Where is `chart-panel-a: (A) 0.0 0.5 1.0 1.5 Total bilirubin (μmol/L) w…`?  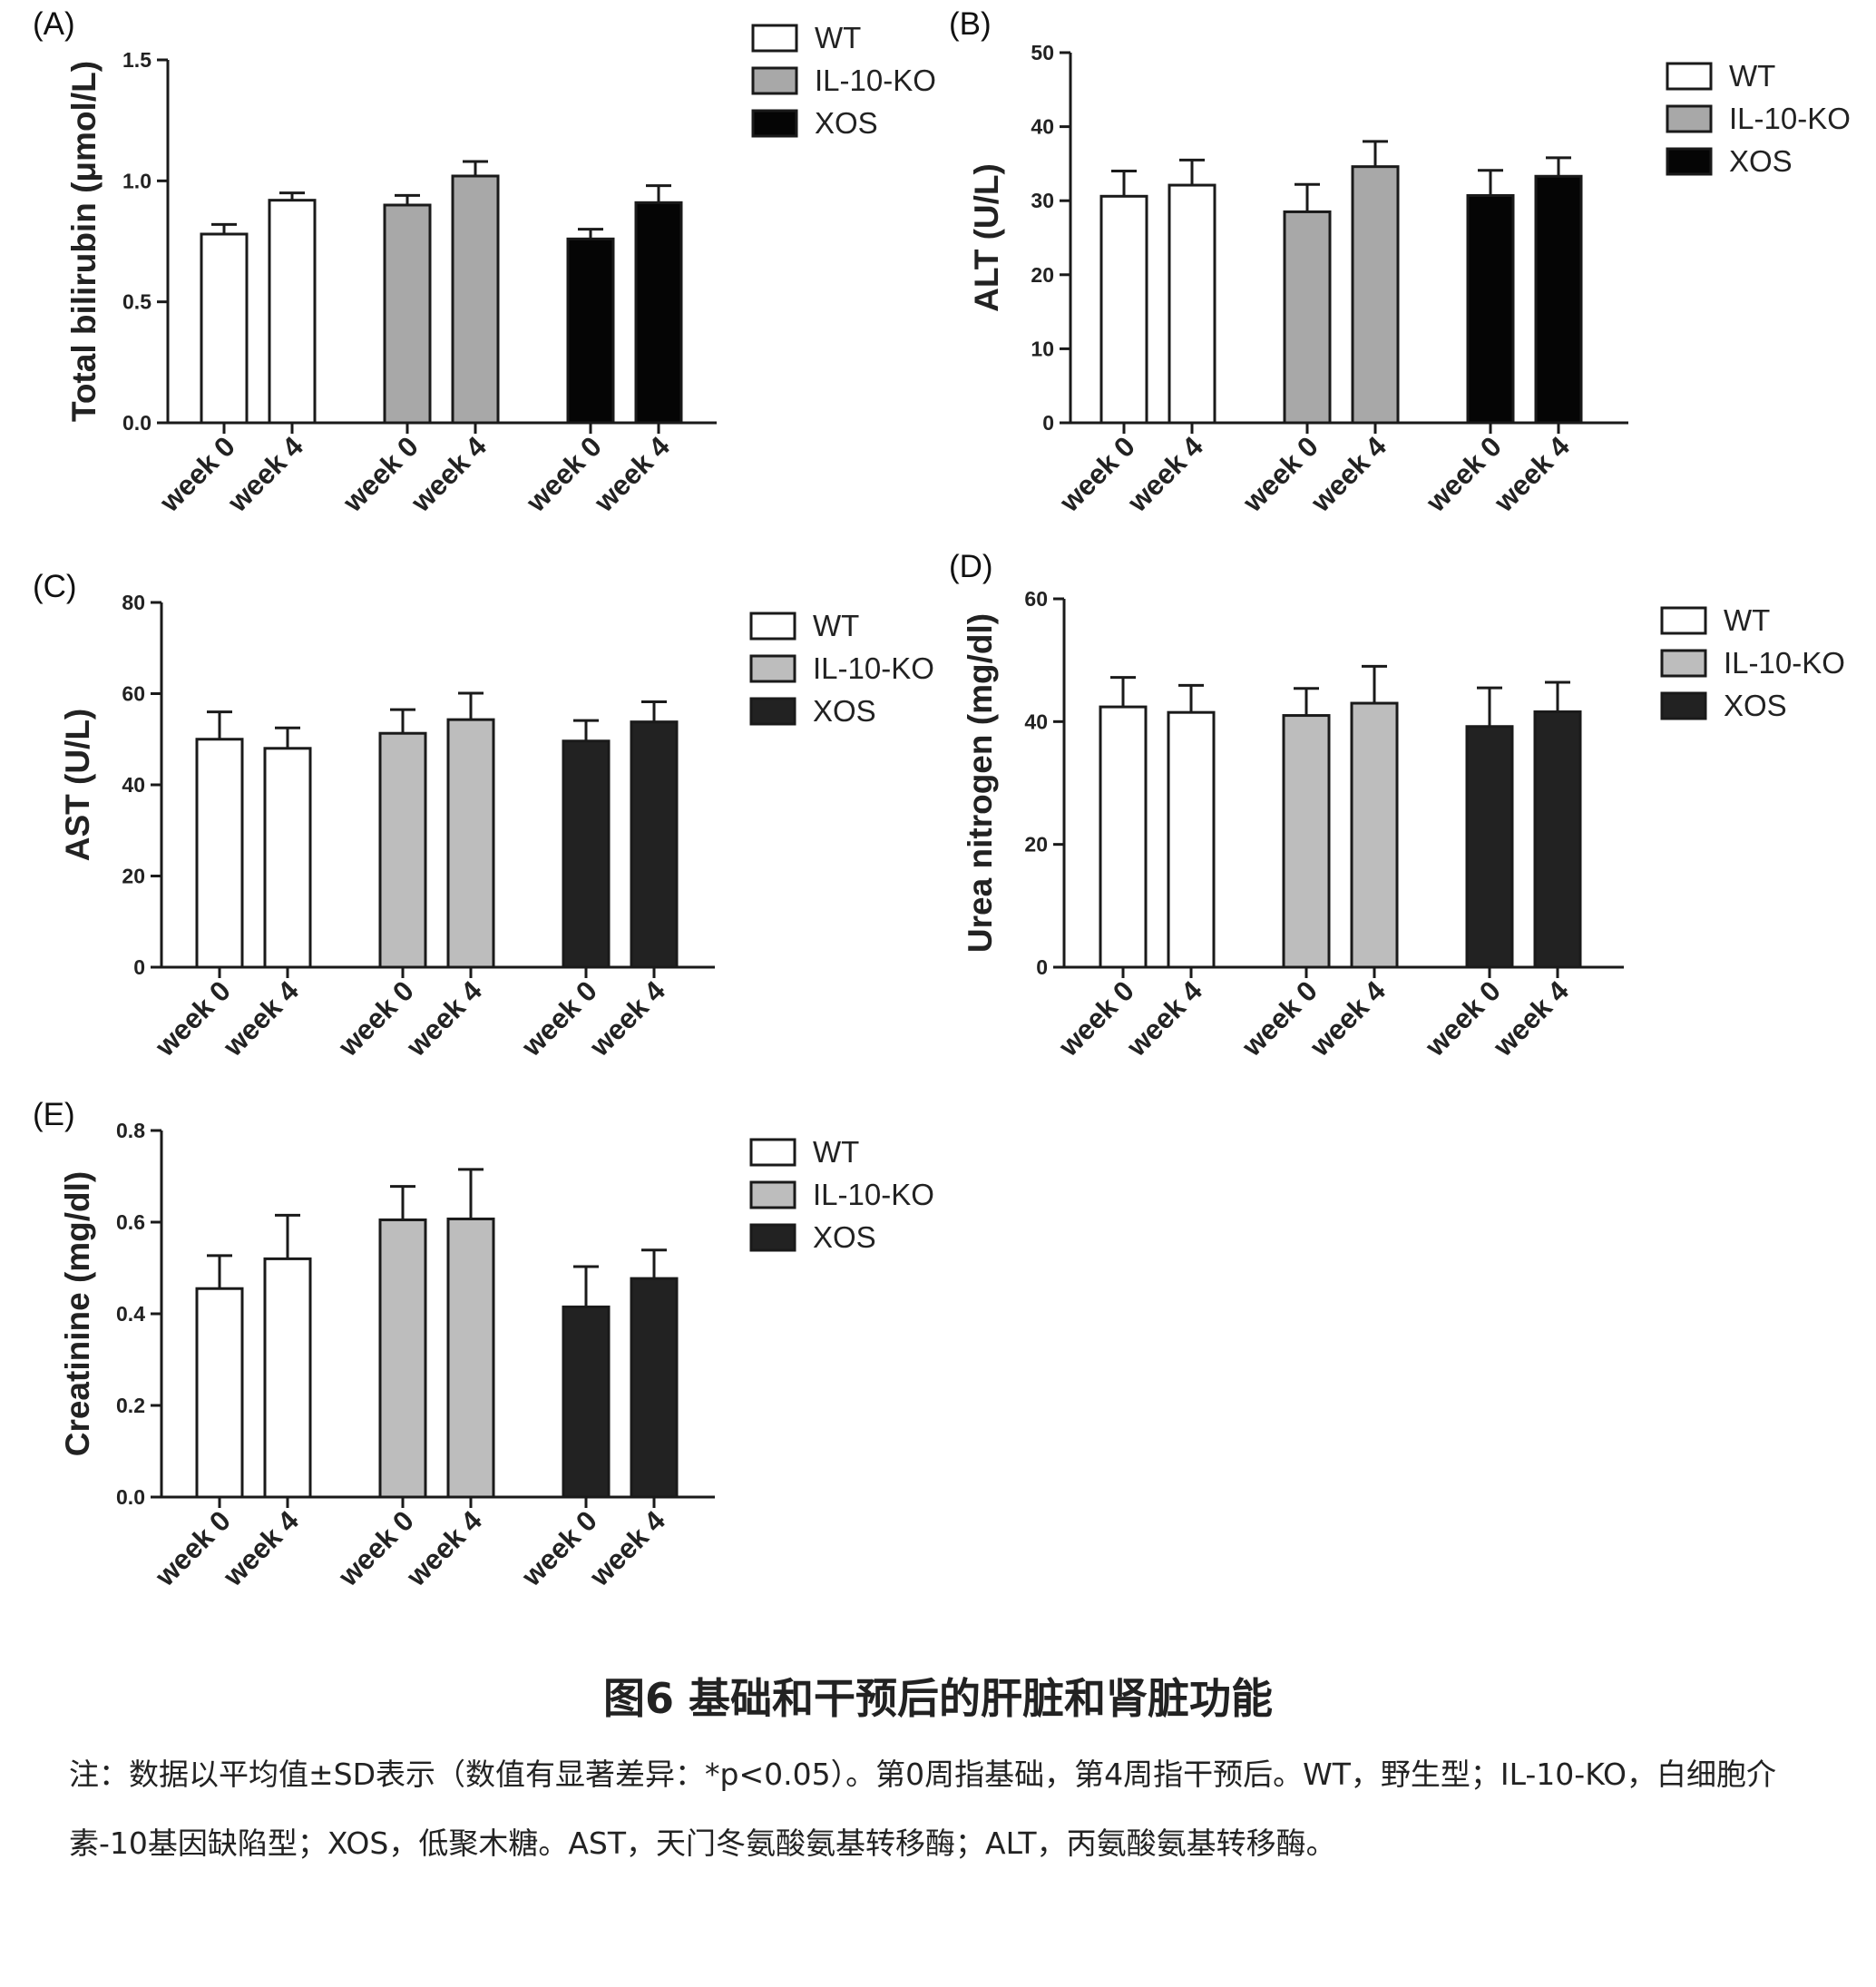 chart-panel-a: (A) 0.0 0.5 1.0 1.5 Total bilirubin (μmol/L) w… is located at coordinates (484, 262).